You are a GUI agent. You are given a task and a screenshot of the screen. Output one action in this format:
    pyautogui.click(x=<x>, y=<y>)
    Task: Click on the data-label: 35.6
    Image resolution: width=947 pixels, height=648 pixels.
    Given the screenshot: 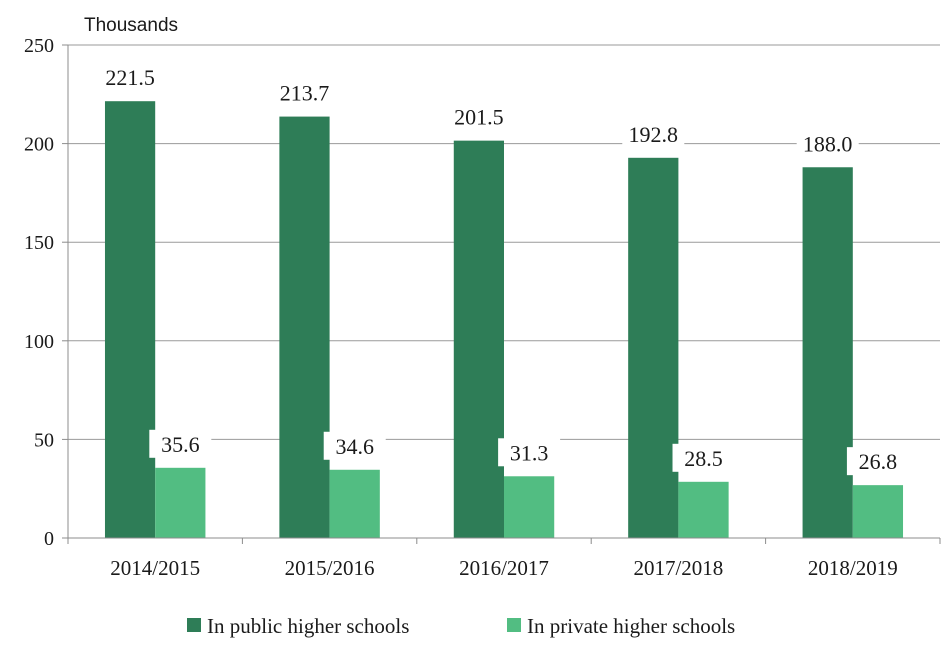 What is the action you would take?
    pyautogui.click(x=180, y=444)
    